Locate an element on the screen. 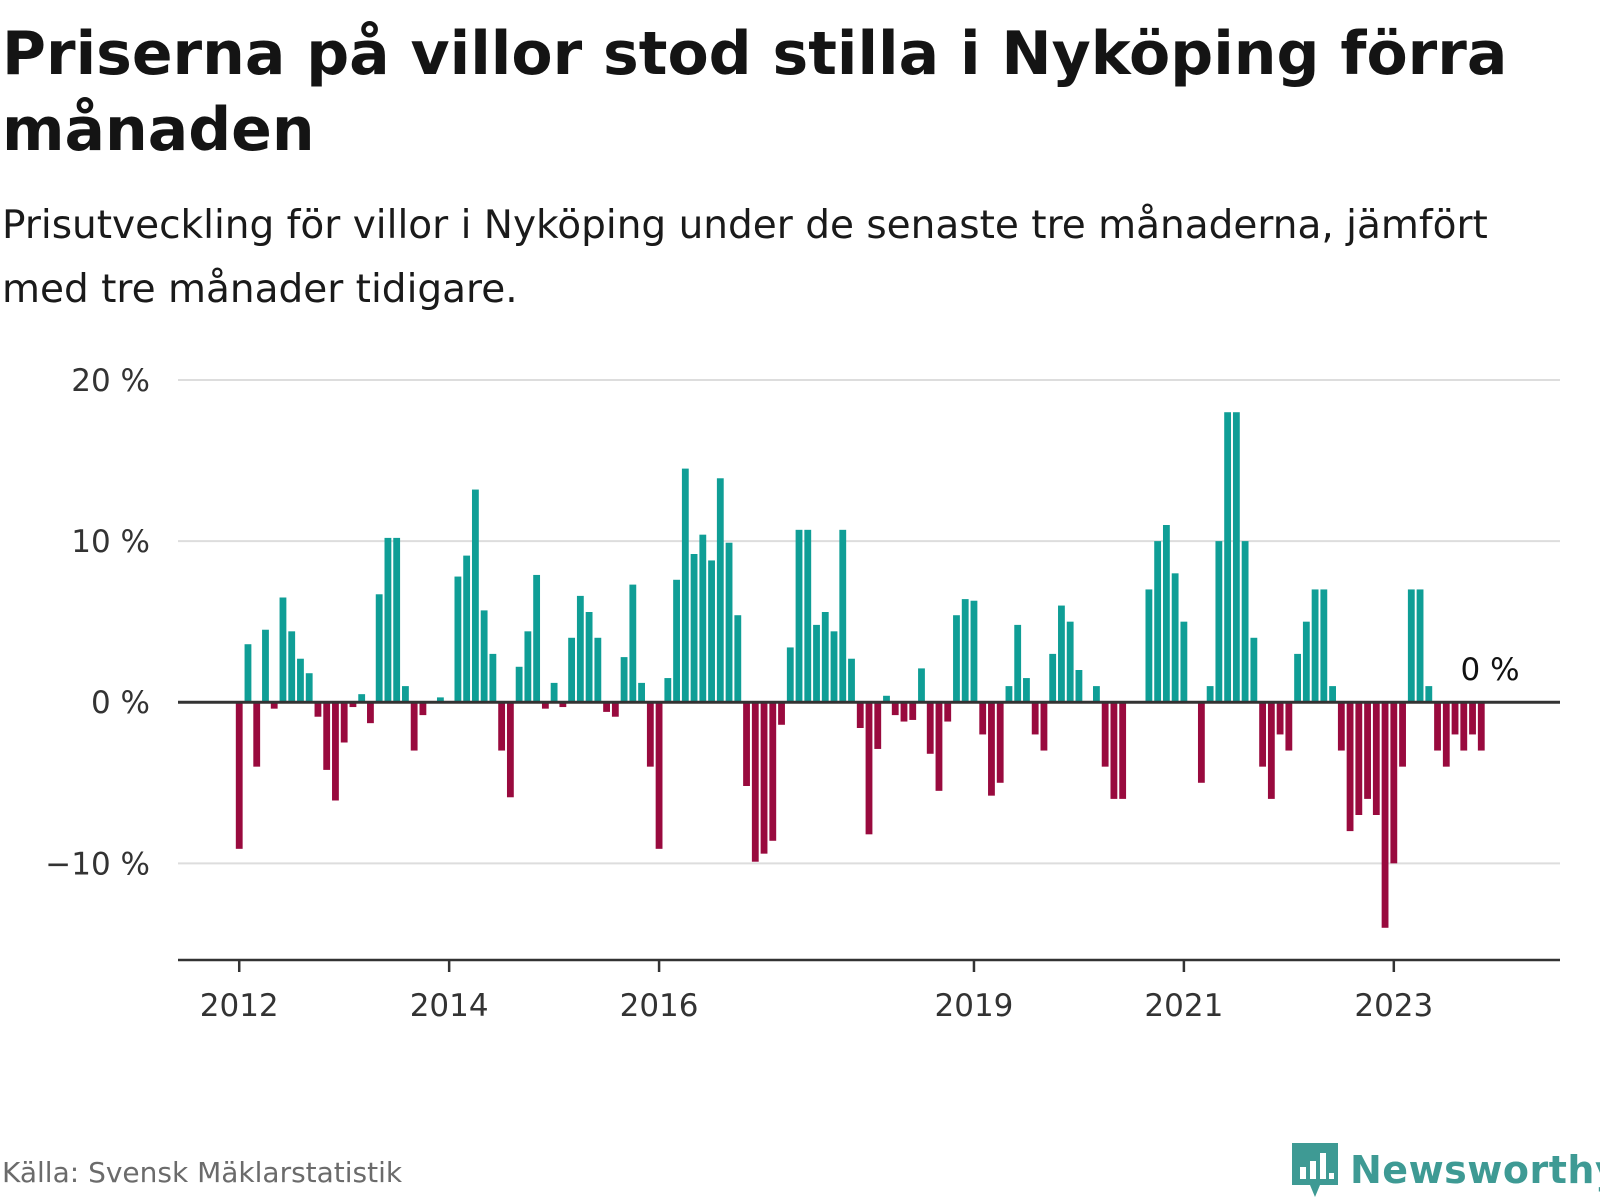 The height and width of the screenshot is (1200, 1600). end-value-label: 0 % is located at coordinates (1490, 670).